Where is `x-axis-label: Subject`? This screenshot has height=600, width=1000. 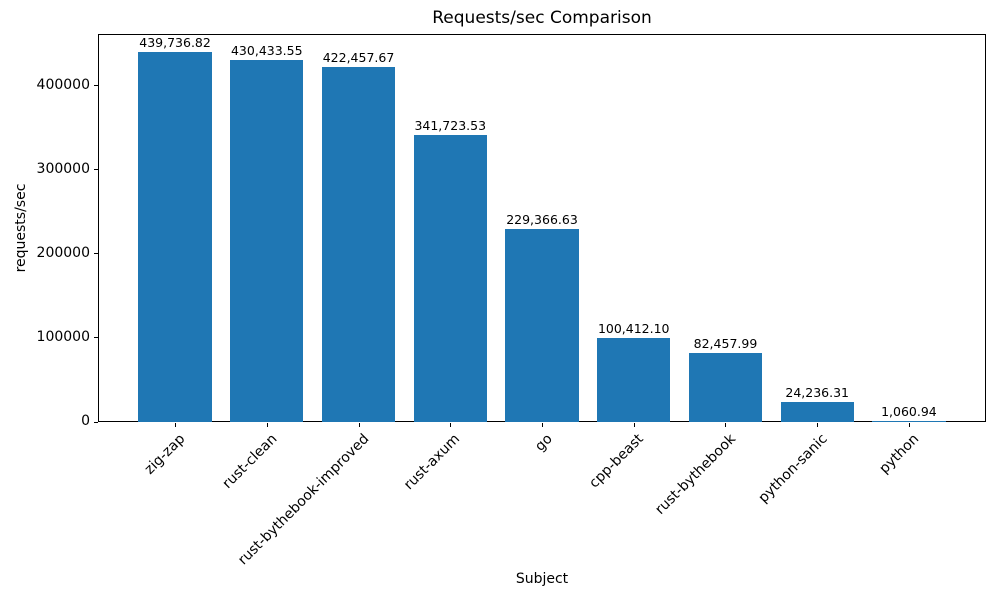
x-axis-label: Subject is located at coordinates (542, 579).